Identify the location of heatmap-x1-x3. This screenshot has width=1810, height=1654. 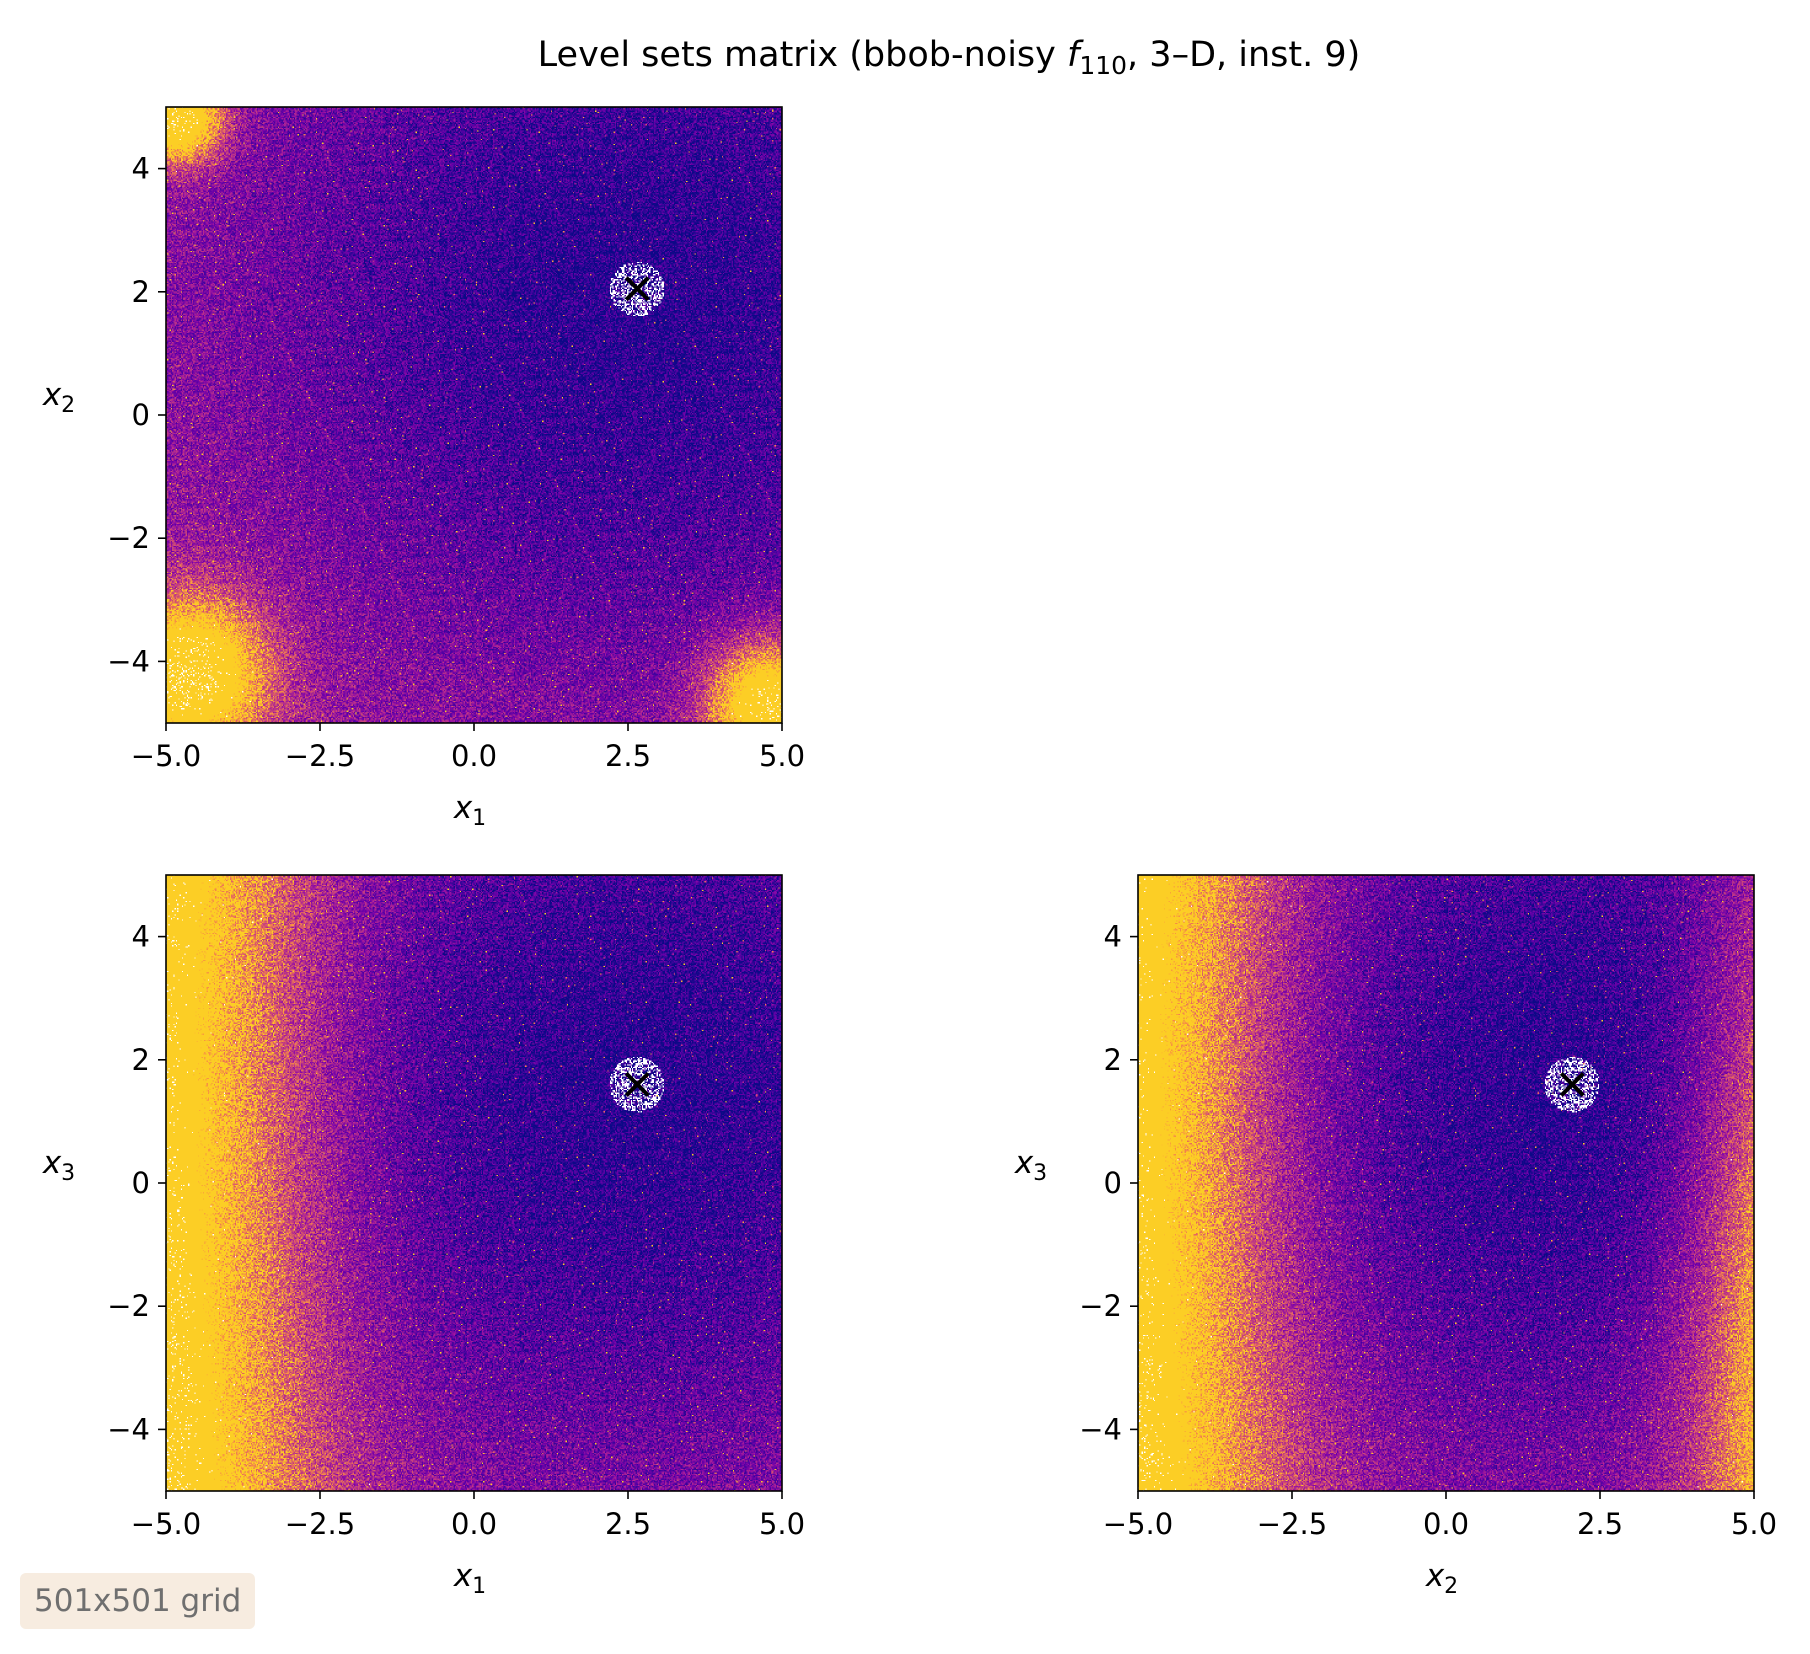
(474, 1183).